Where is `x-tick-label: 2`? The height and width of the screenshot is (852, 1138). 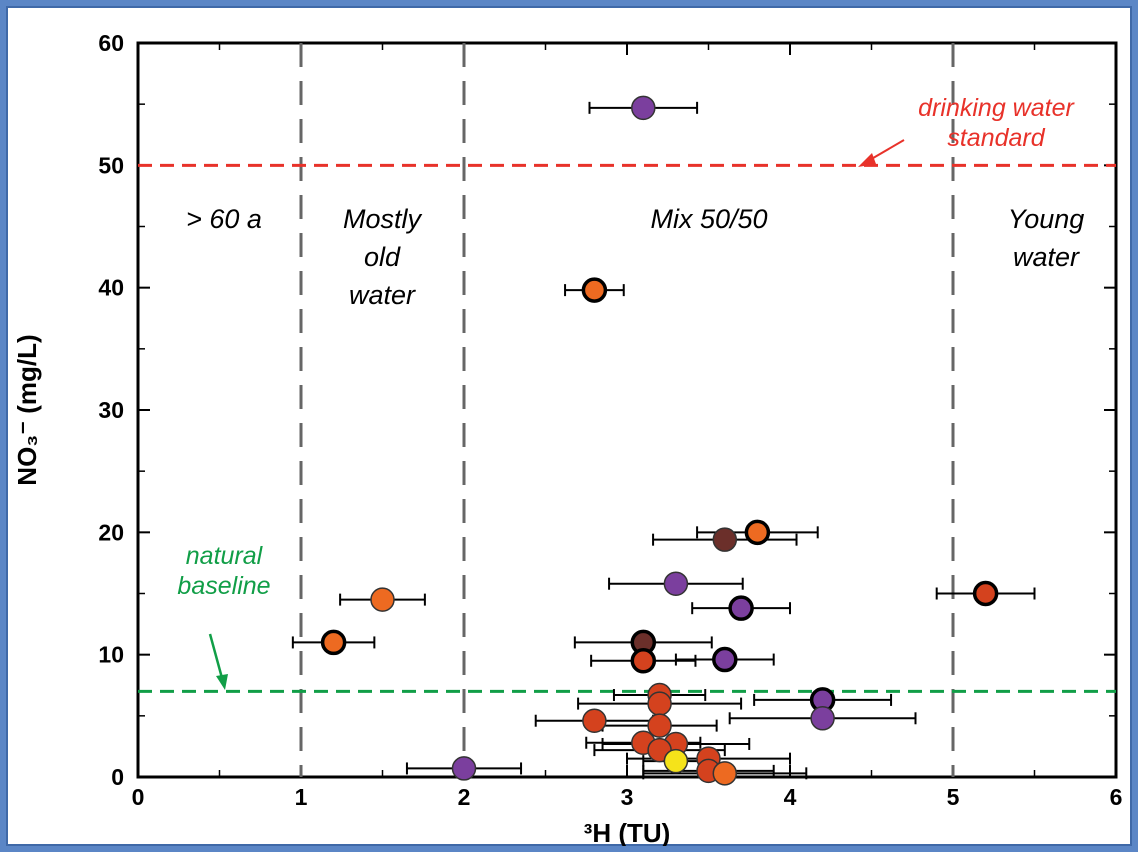
x-tick-label: 2 is located at coordinates (464, 797).